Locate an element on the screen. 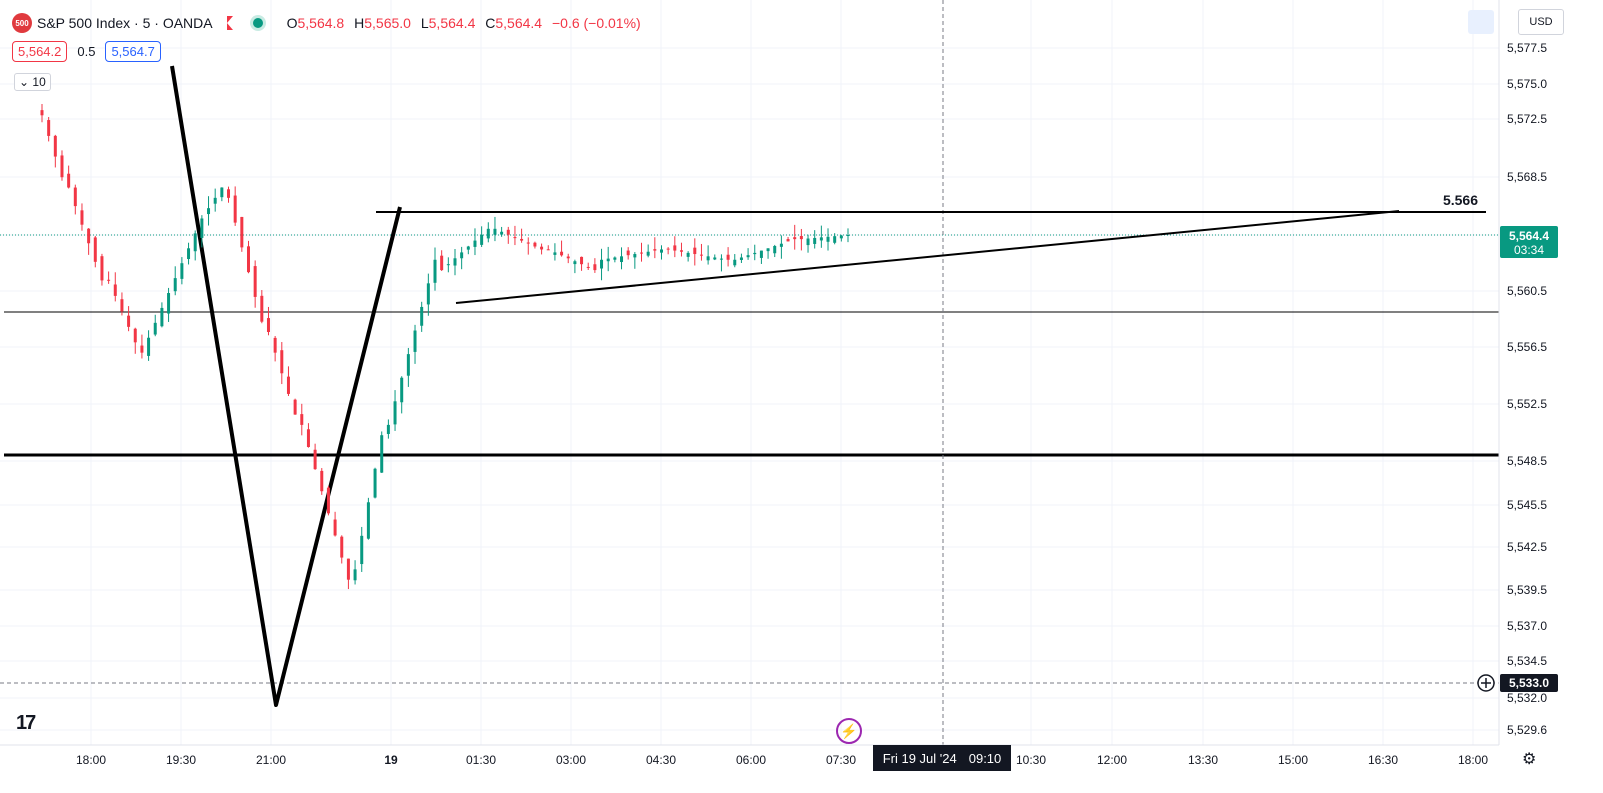 Image resolution: width=1603 pixels, height=793 pixels. countdown-label: 03:34 is located at coordinates (1529, 250).